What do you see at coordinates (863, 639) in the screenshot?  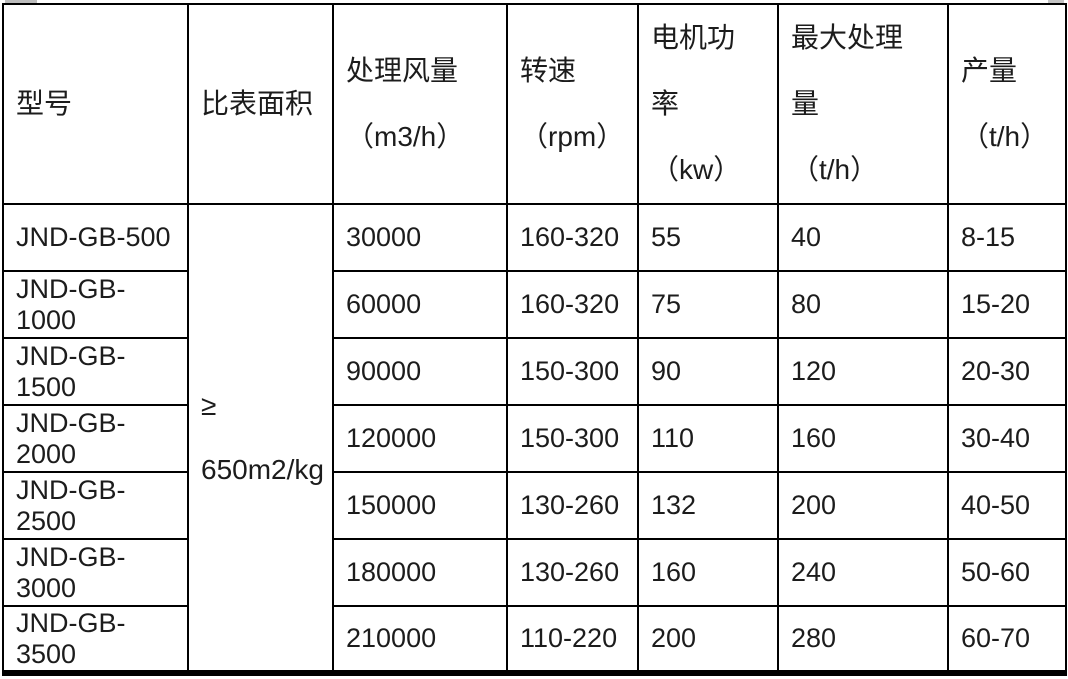 I see `cell-capacity: 280` at bounding box center [863, 639].